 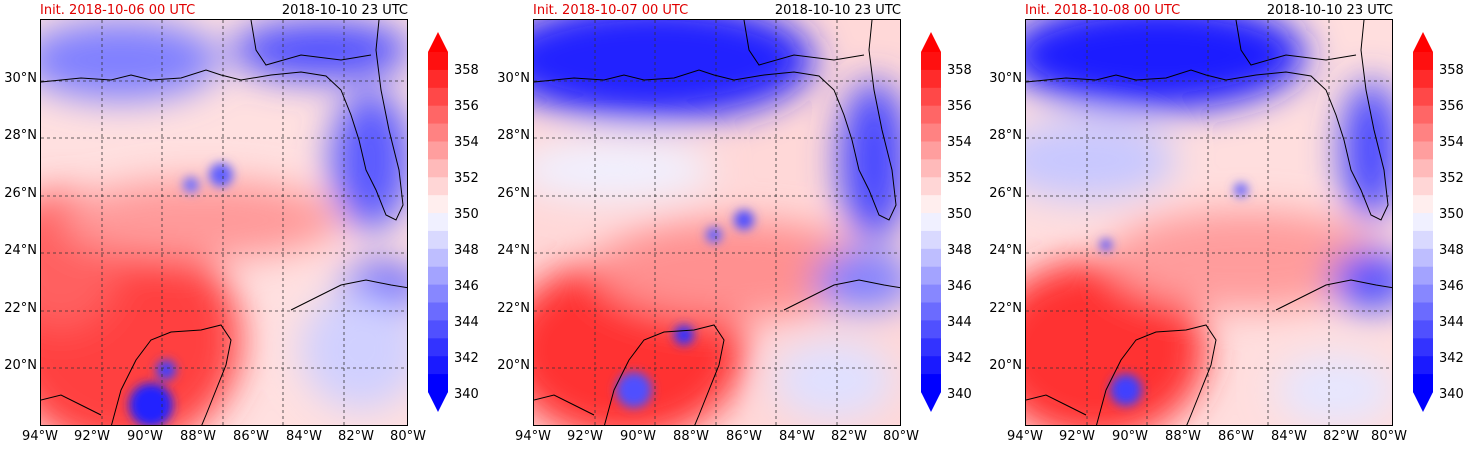 What do you see at coordinates (1451, 178) in the screenshot?
I see `colorbar-tick: 352` at bounding box center [1451, 178].